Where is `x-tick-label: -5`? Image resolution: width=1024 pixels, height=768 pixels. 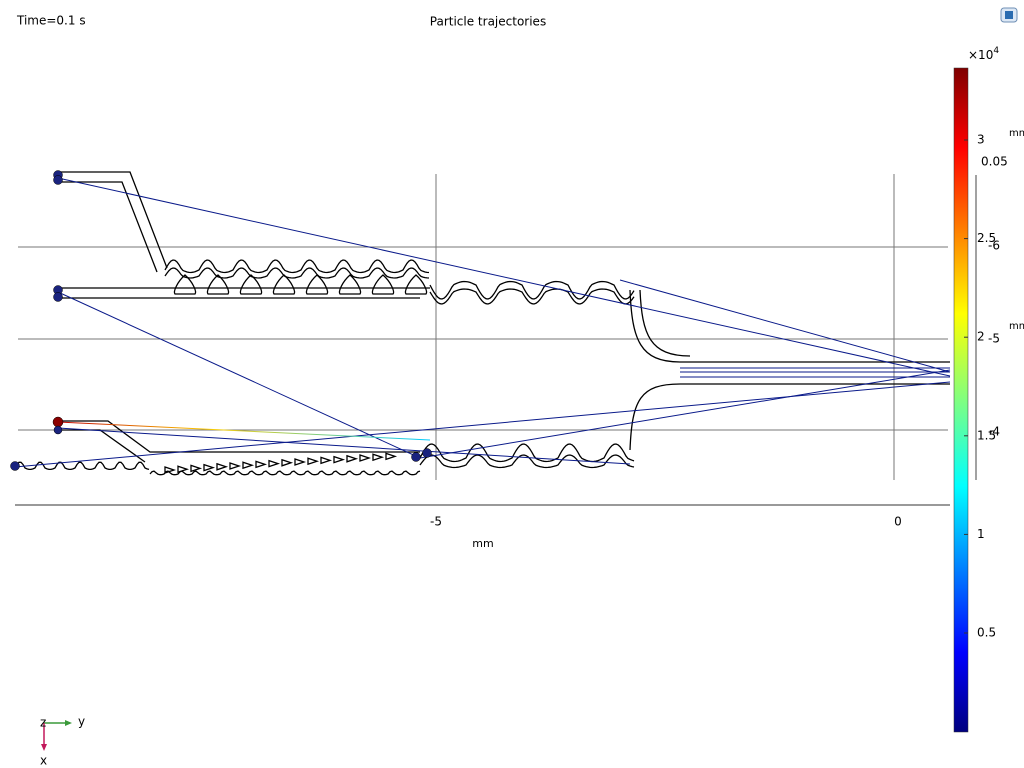 x-tick-label: -5 is located at coordinates (436, 522).